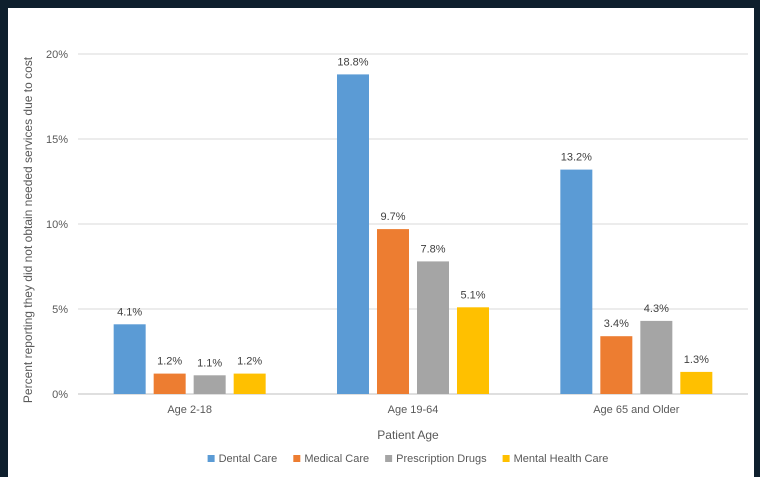 The width and height of the screenshot is (760, 477). Describe the element at coordinates (441, 459) in the screenshot. I see `legend-label: Prescription Drugs` at that location.